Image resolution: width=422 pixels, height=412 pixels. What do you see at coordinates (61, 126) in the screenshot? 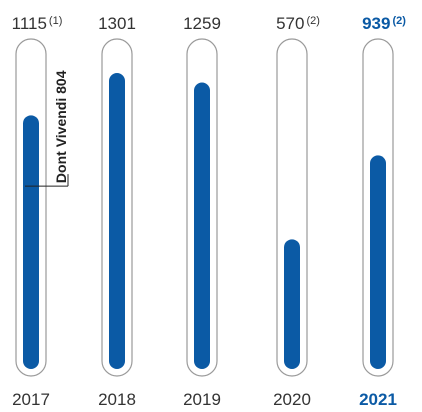
I see `annotation-text: Dont Vivendi 804` at bounding box center [61, 126].